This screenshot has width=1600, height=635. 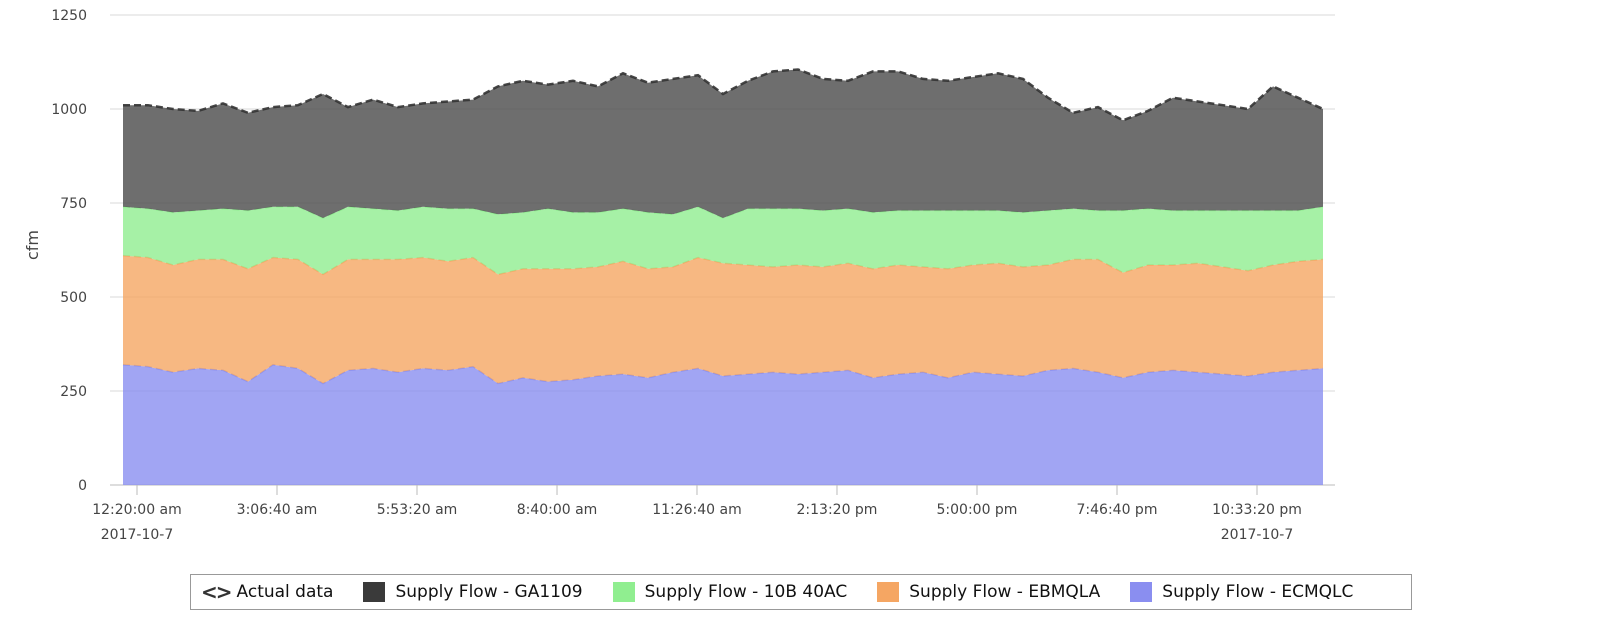 What do you see at coordinates (977, 510) in the screenshot?
I see `x-tick-label: 5:00:00 pm` at bounding box center [977, 510].